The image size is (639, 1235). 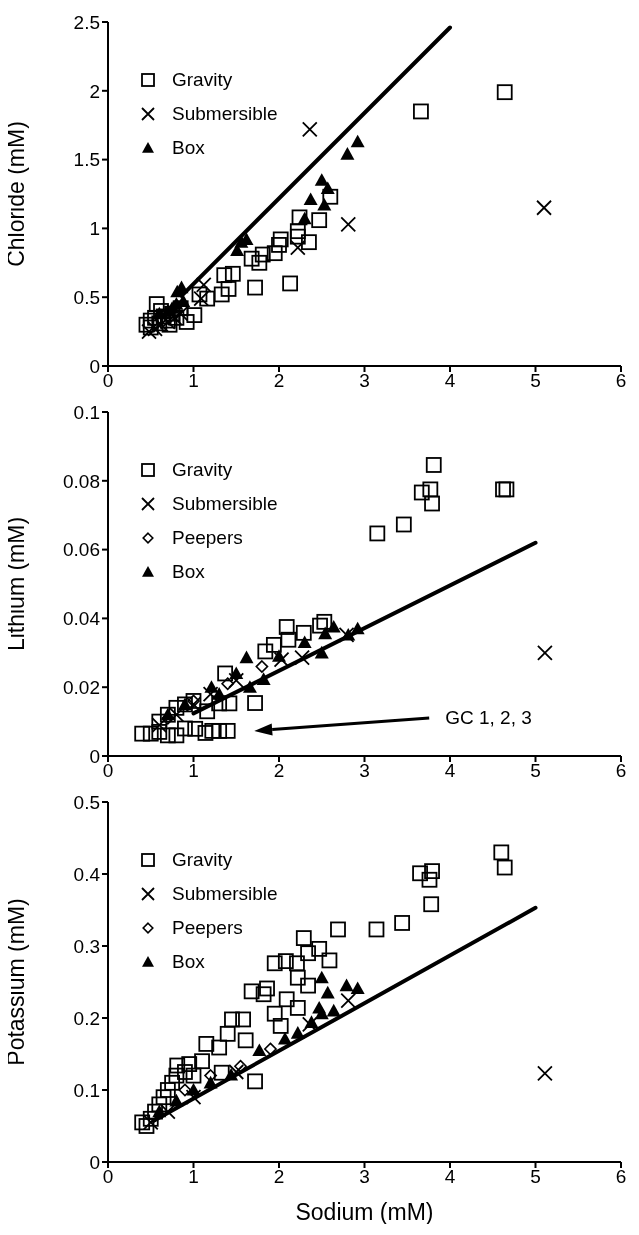 I want to click on y-tick-label: 0.4, so click(x=87, y=874).